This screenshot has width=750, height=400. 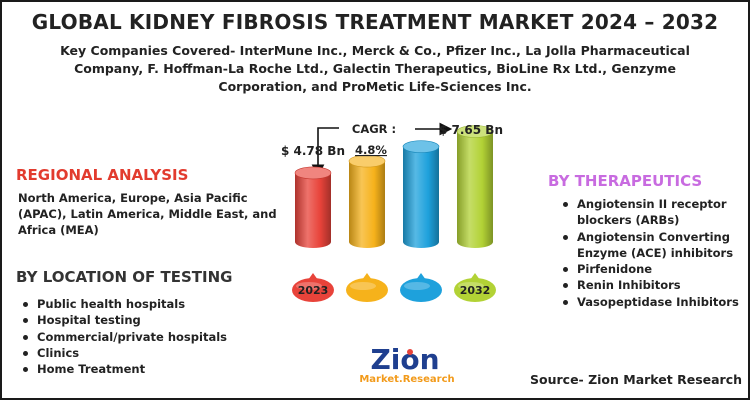 I want to click on list-item: Hospital testing, so click(x=150, y=320).